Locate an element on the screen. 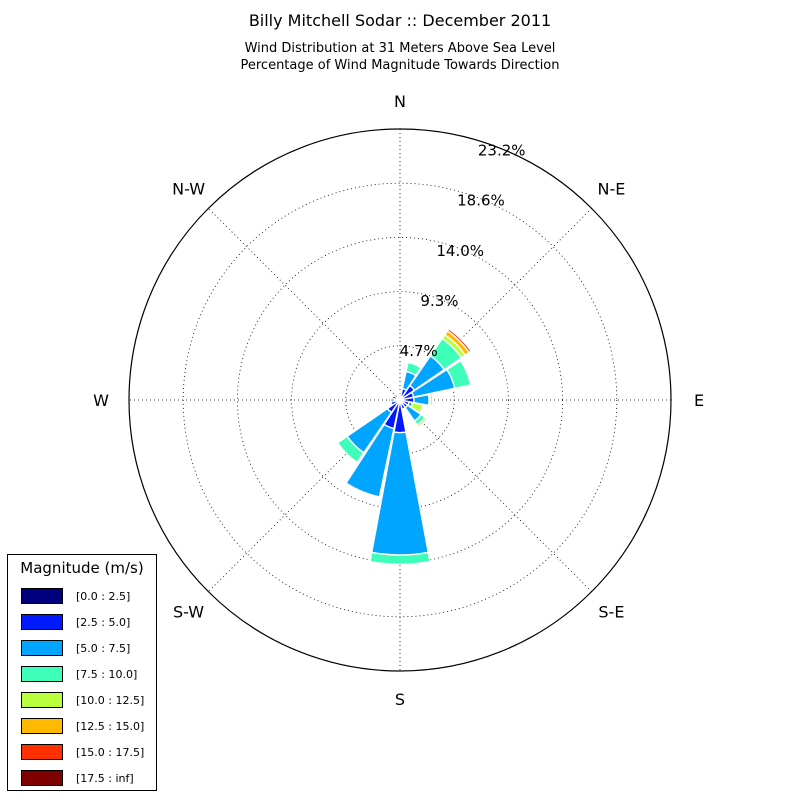  bar-dir10-bin3 is located at coordinates (350, 449).